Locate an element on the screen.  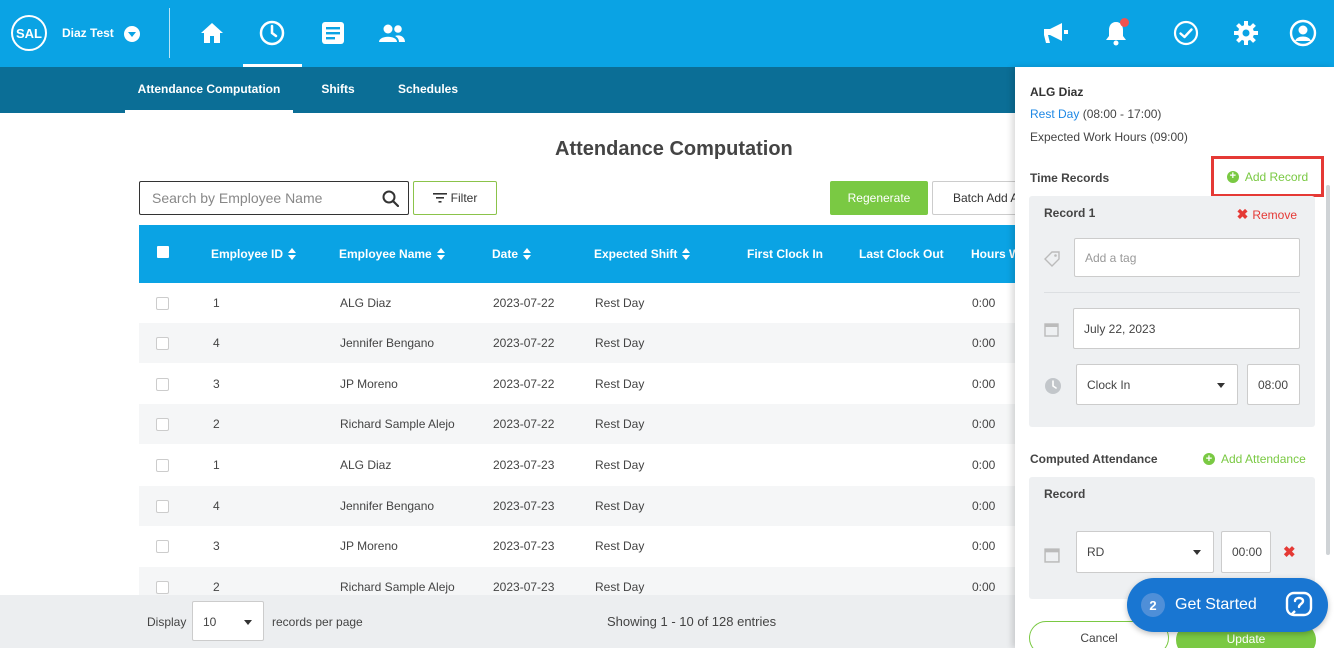
column-expected-shift: Expected Shift is located at coordinates (642, 254).